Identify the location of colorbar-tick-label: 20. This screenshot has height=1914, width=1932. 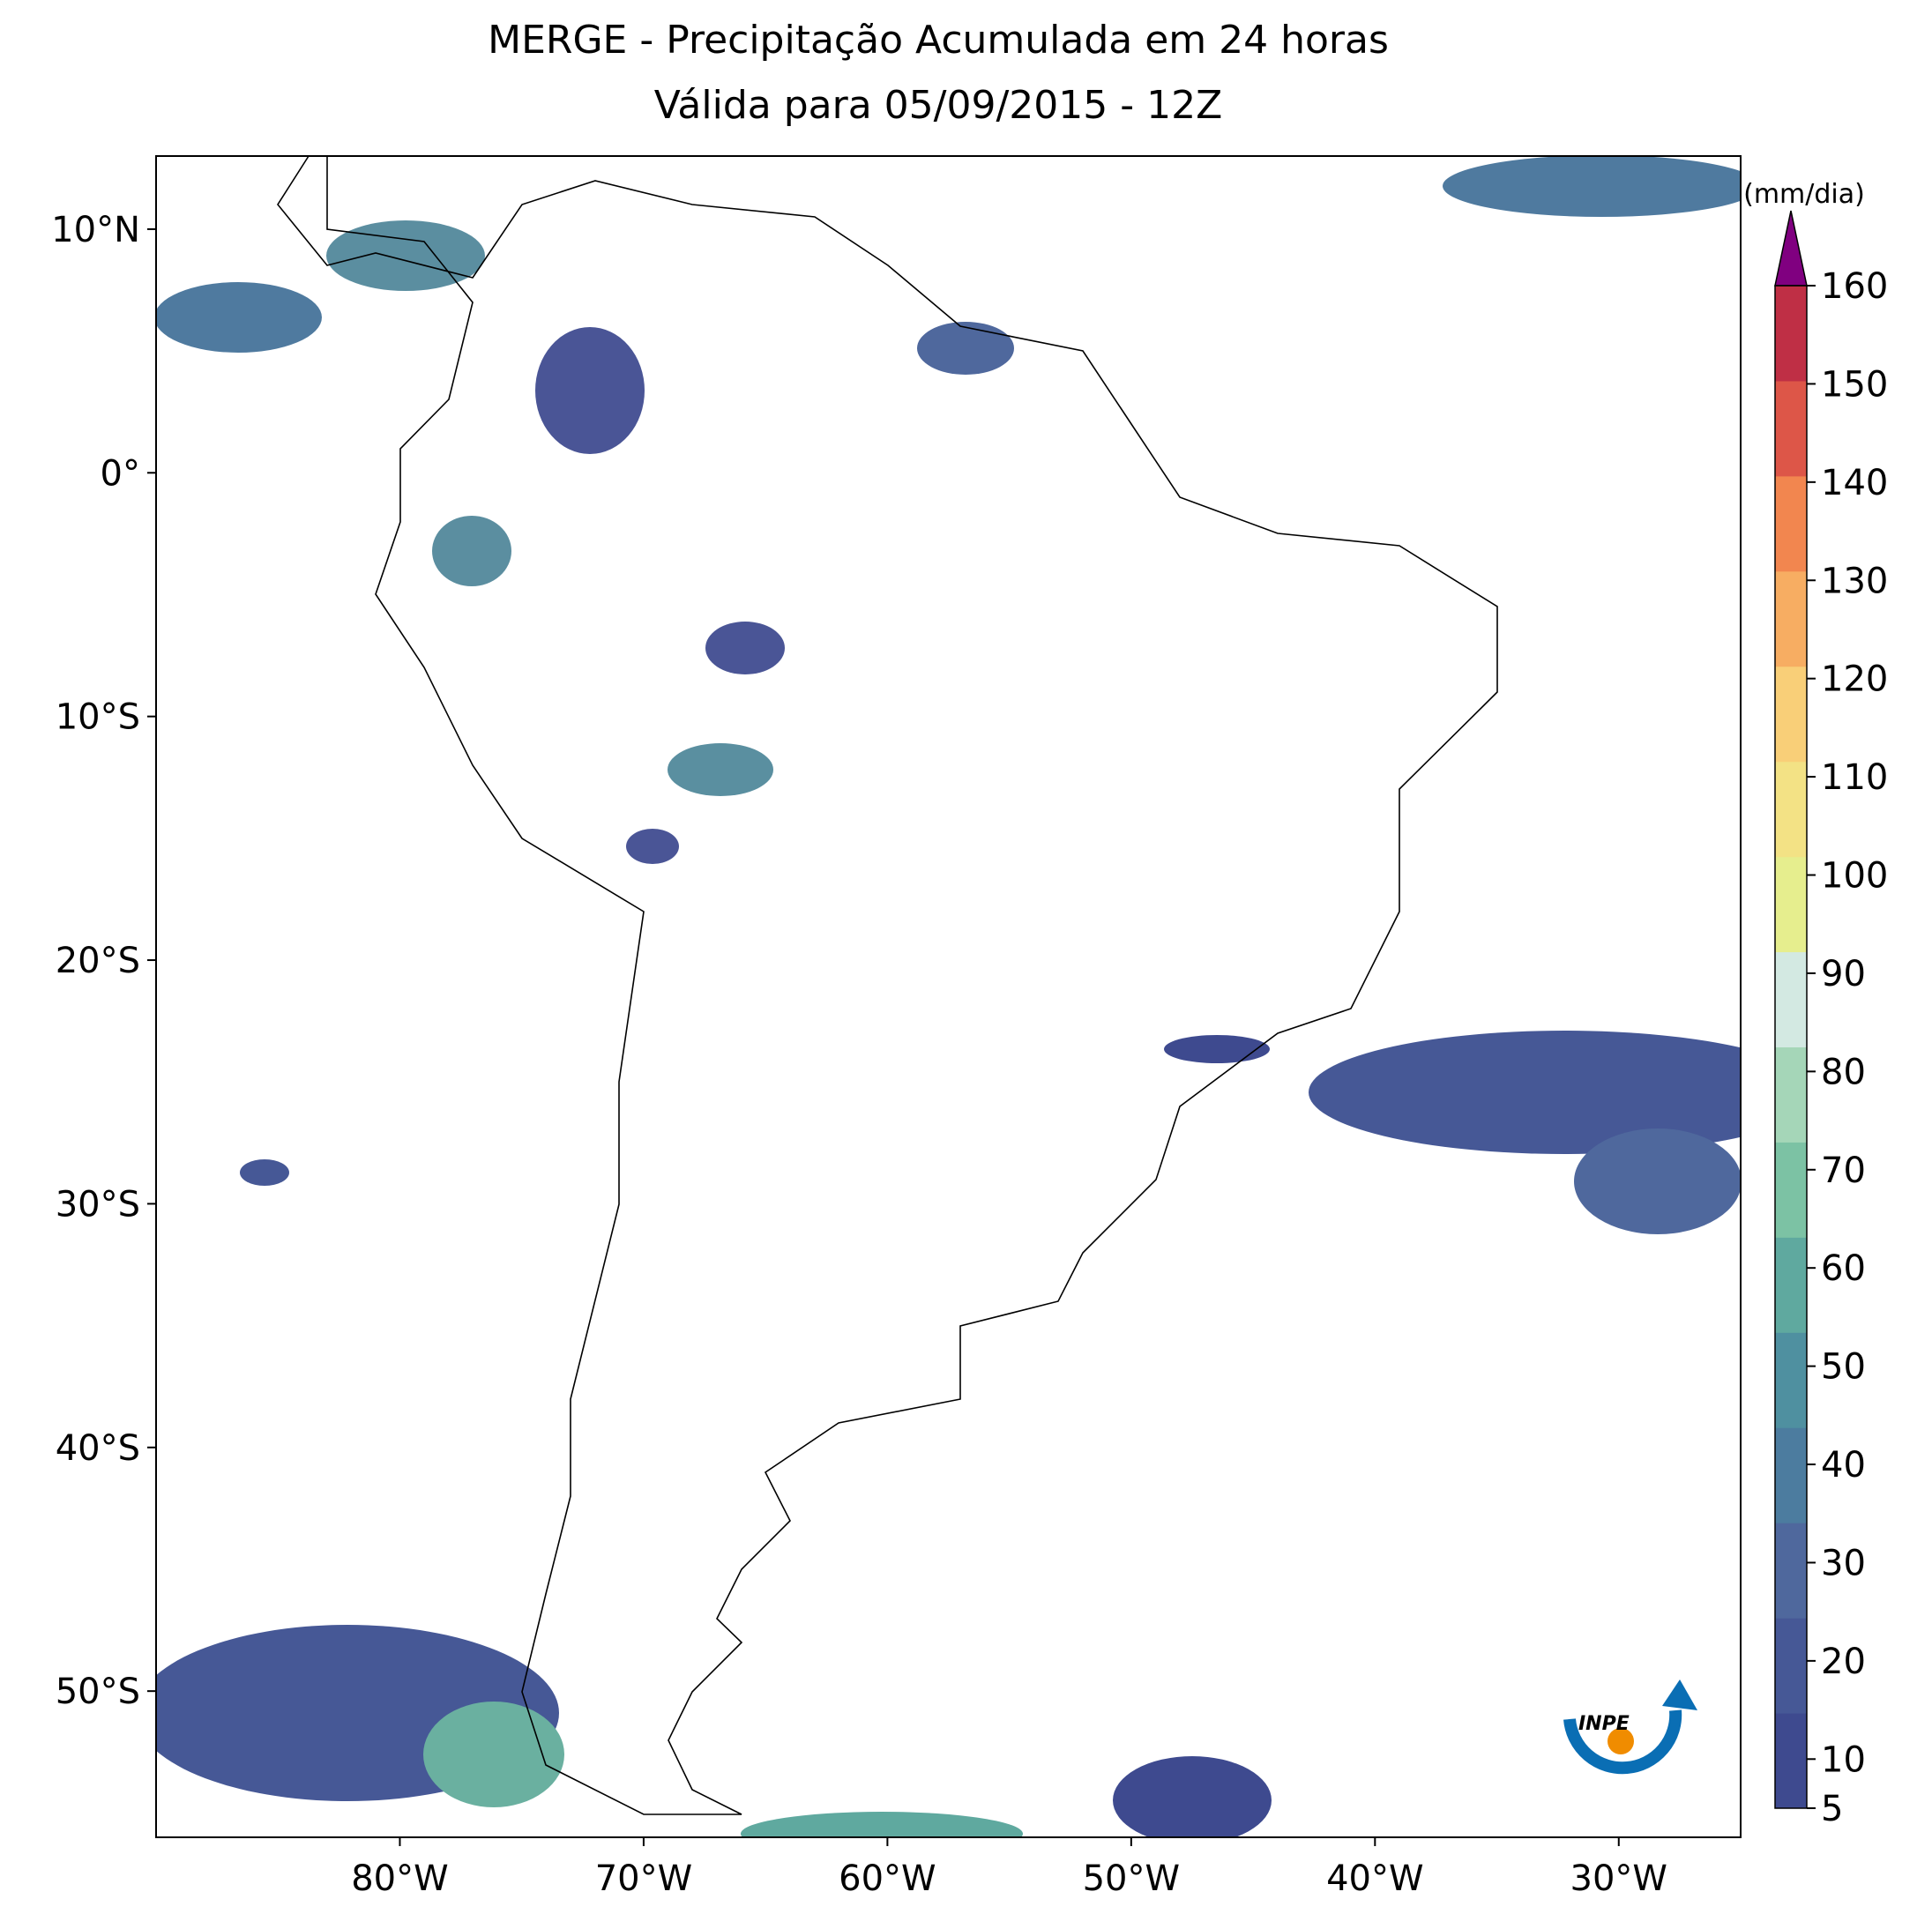
(1843, 1662).